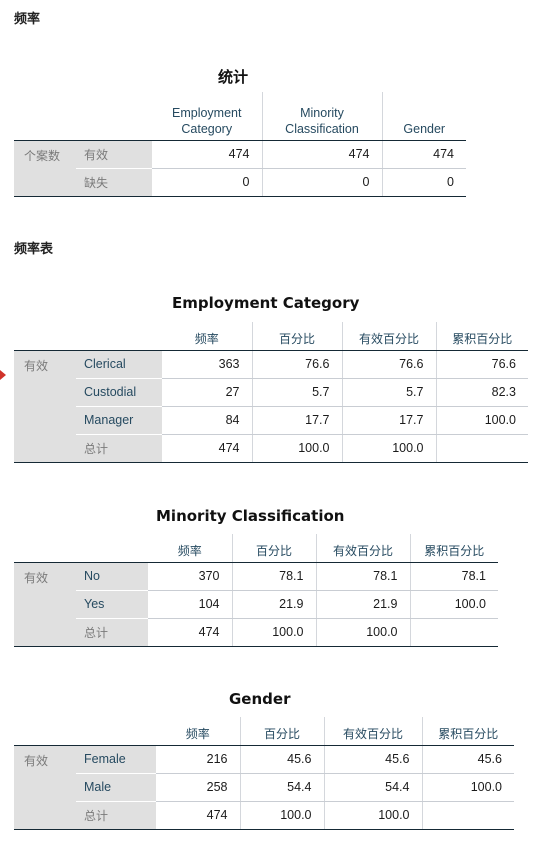 The width and height of the screenshot is (544, 843). What do you see at coordinates (198, 759) in the screenshot?
I see `cell-value: 216` at bounding box center [198, 759].